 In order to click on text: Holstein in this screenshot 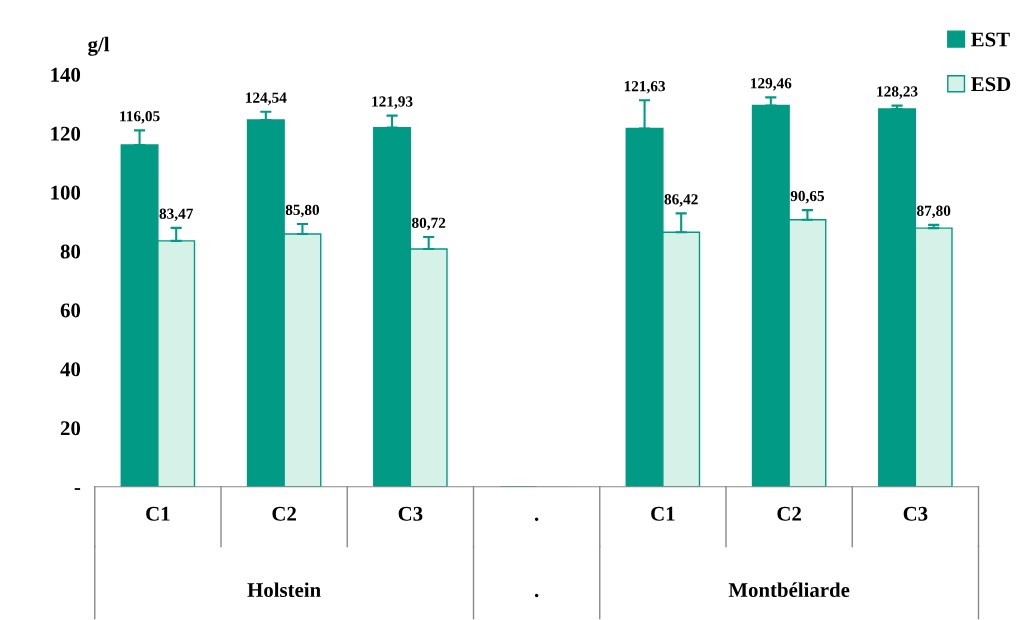, I will do `click(284, 590)`.